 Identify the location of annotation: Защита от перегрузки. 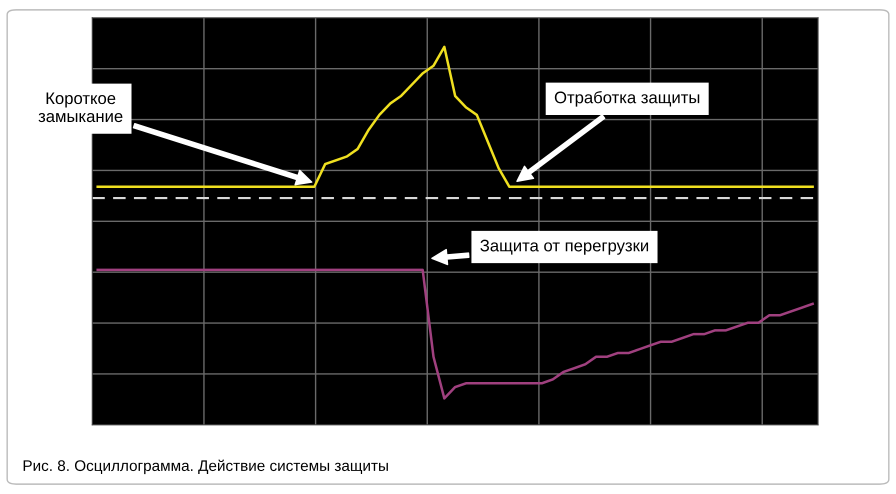
(564, 247).